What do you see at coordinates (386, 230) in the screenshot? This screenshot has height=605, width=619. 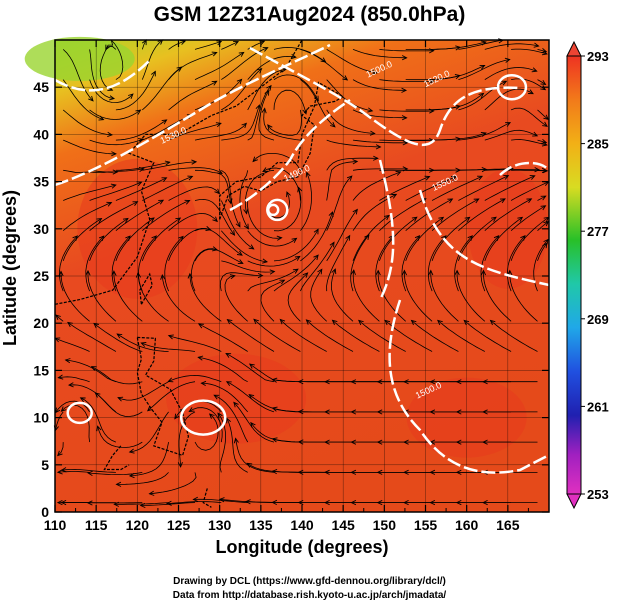 I see `height-contour` at bounding box center [386, 230].